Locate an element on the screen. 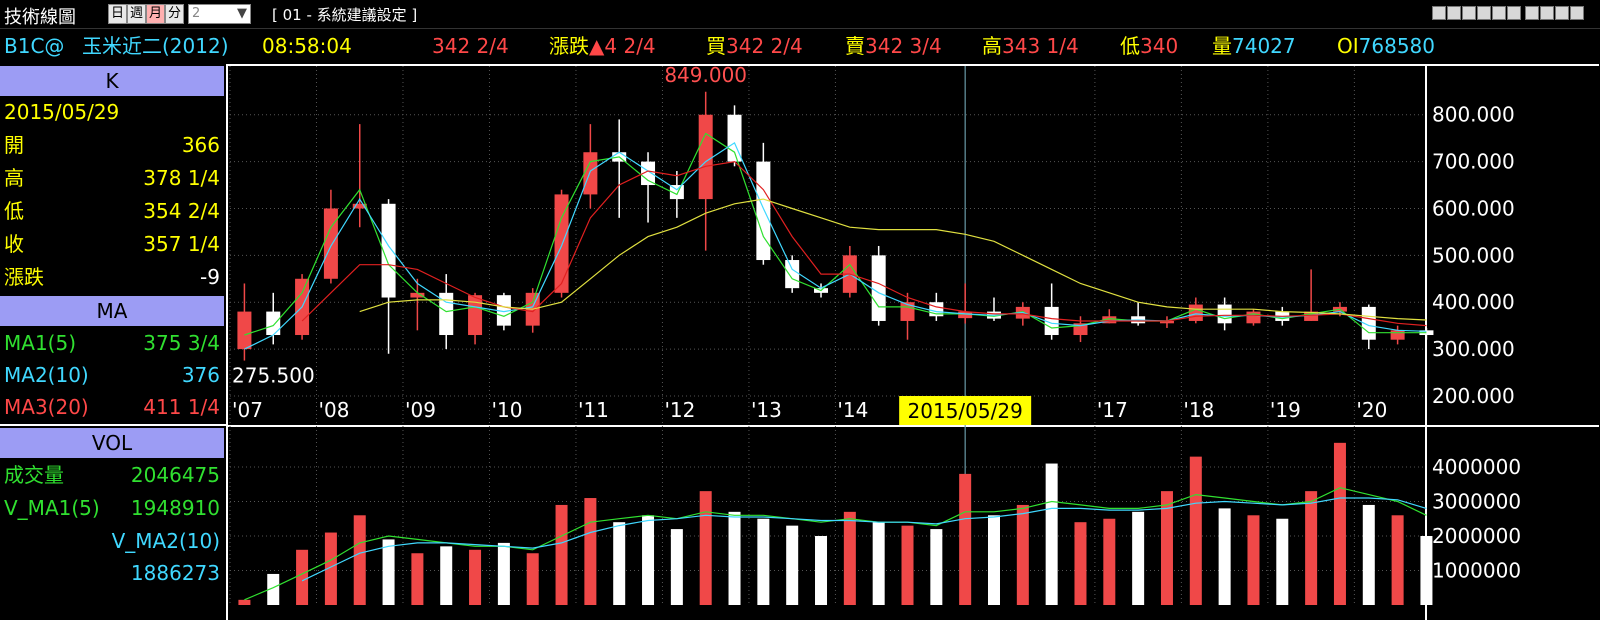  period-button: 日 is located at coordinates (117, 14).